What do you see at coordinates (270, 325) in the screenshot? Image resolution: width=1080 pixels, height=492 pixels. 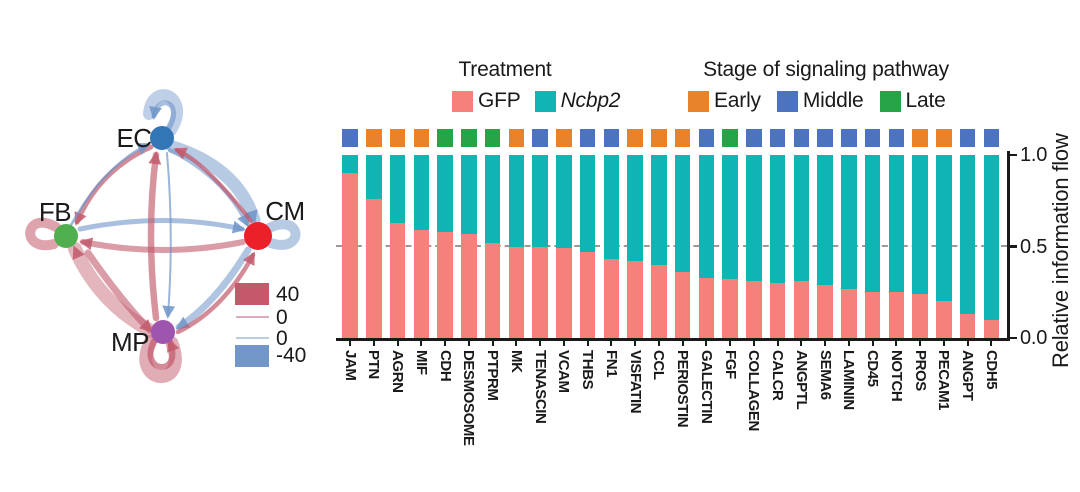 I see `network-legend: 40 0 0 -40` at bounding box center [270, 325].